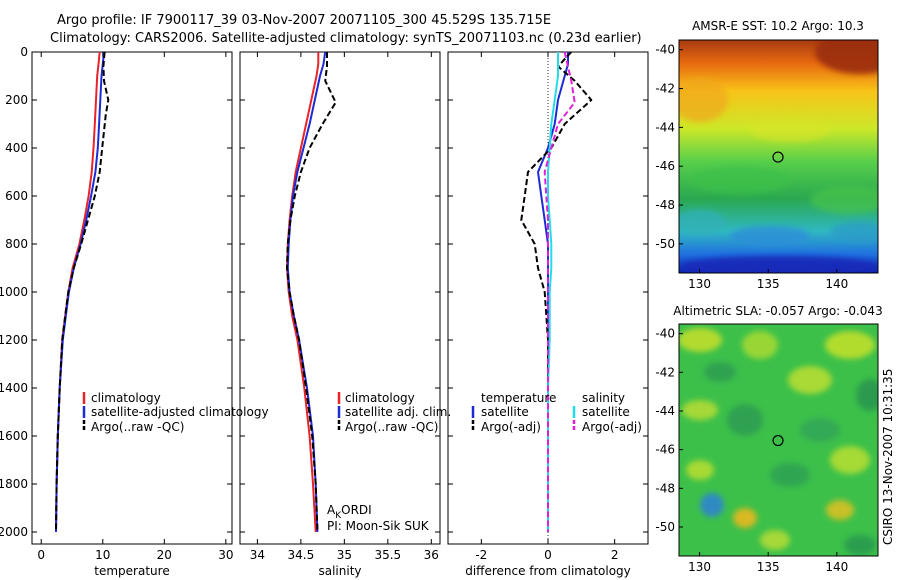 This screenshot has width=900, height=580. I want to click on sla-map-axes: 130 135 140 -40 -42 -44 -46 -48 -50, so click(751, 450).